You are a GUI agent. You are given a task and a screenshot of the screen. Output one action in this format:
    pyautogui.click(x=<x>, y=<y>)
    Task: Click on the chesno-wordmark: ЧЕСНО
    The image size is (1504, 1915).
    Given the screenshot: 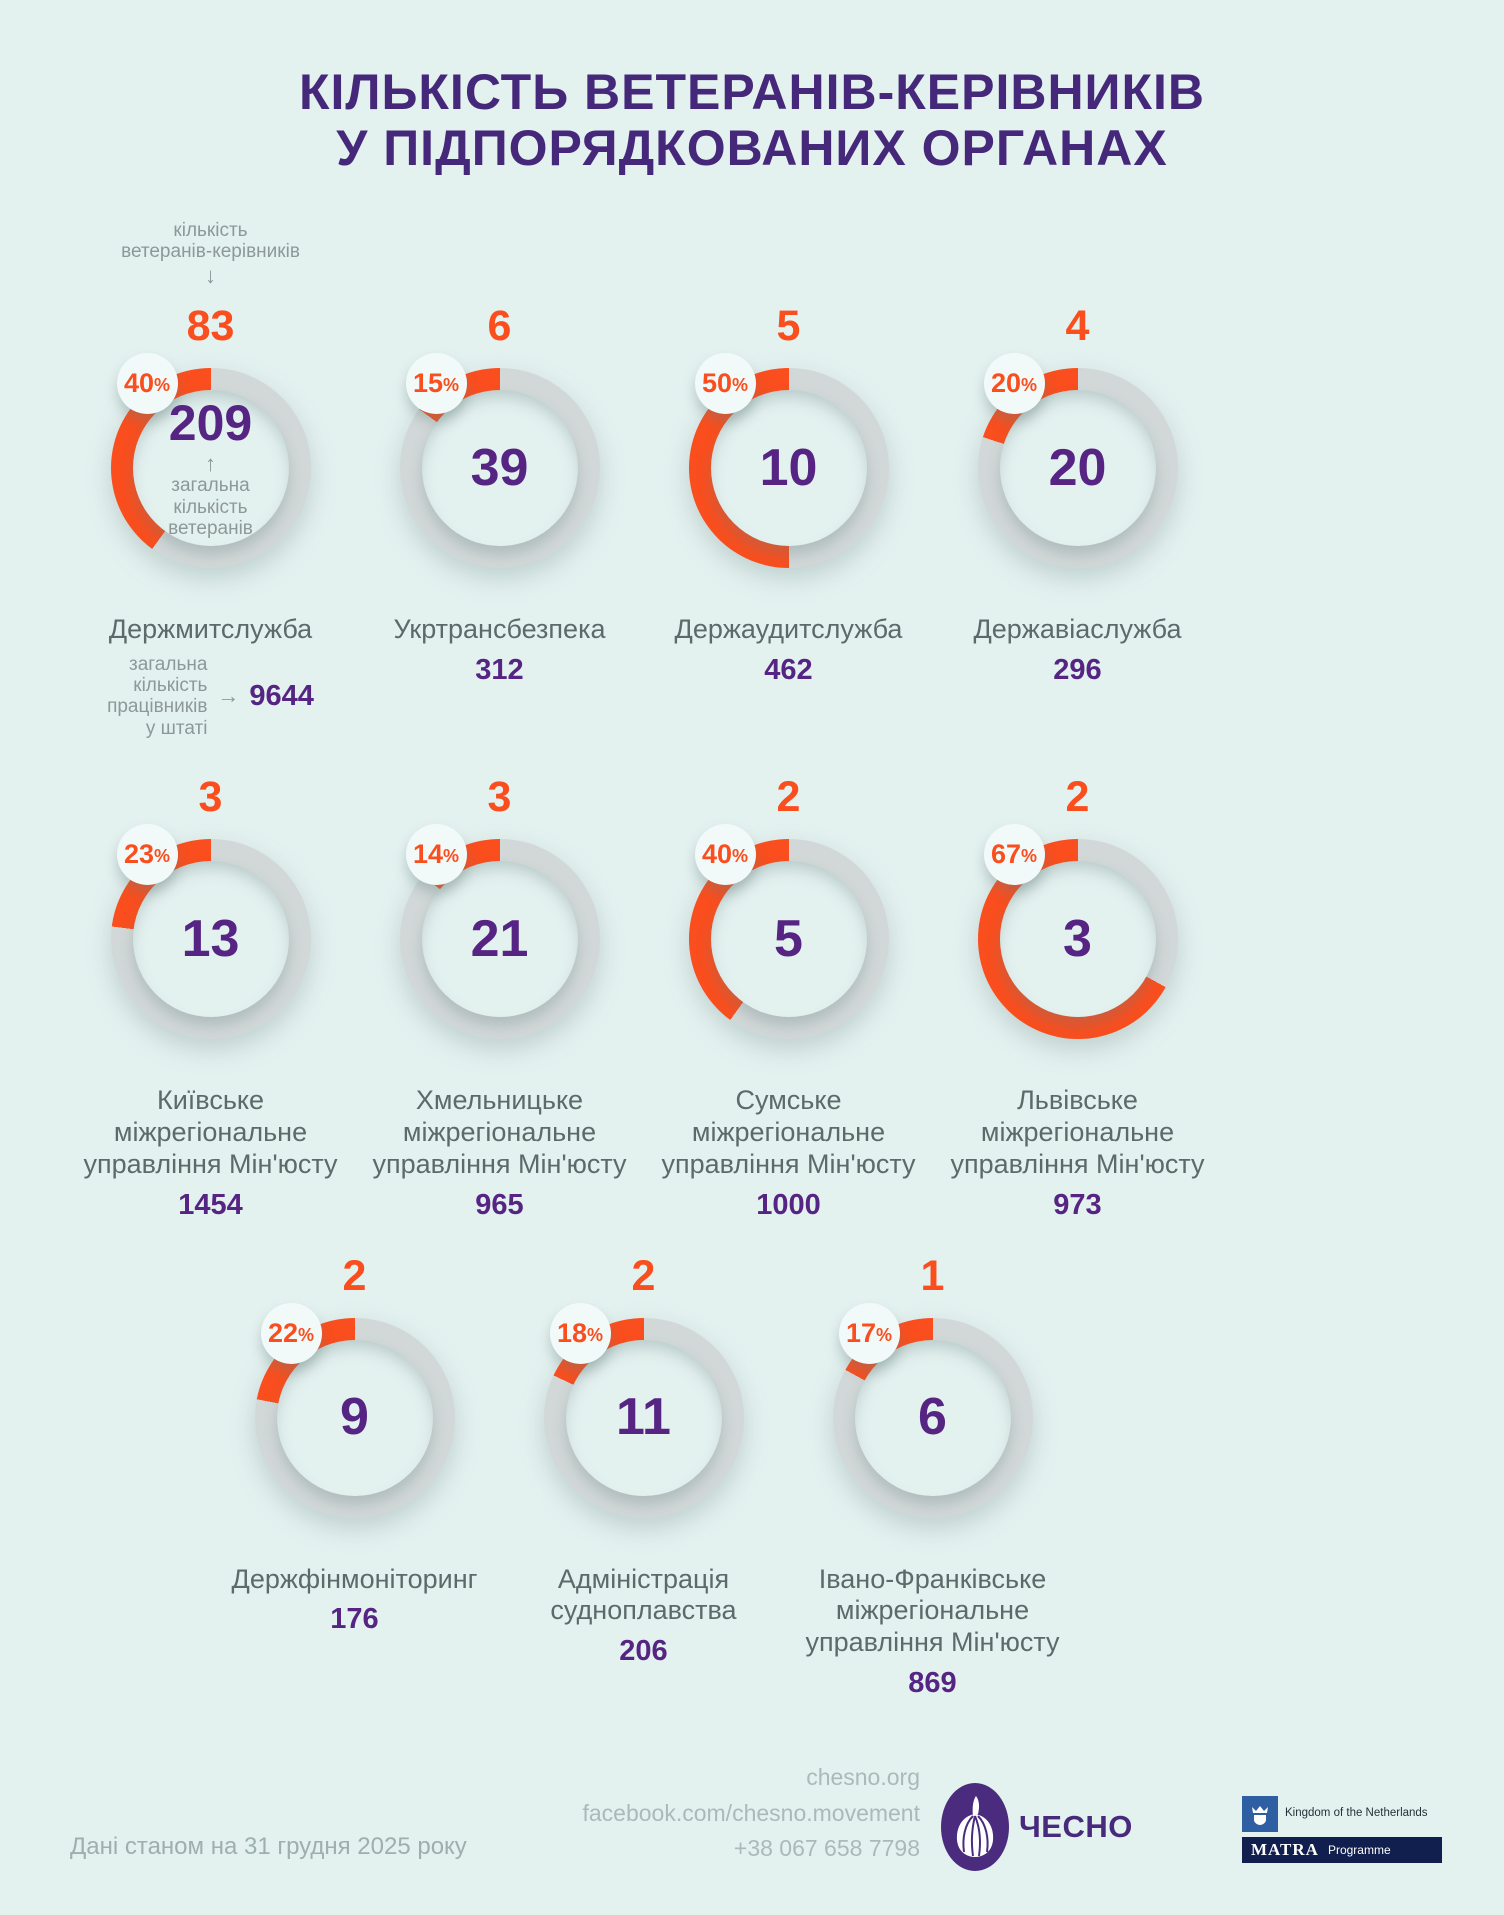 What is the action you would take?
    pyautogui.click(x=1076, y=1826)
    